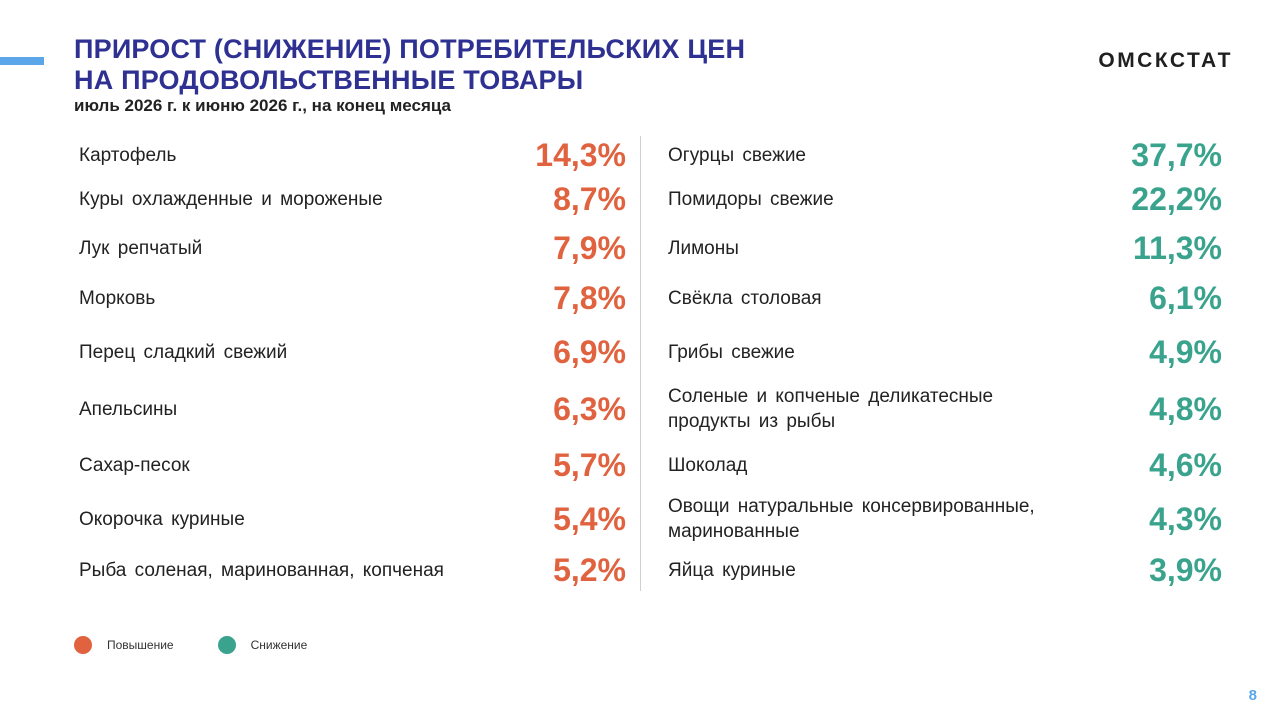 This screenshot has width=1280, height=720. I want to click on legend-label-increase: Повышение, so click(140, 645).